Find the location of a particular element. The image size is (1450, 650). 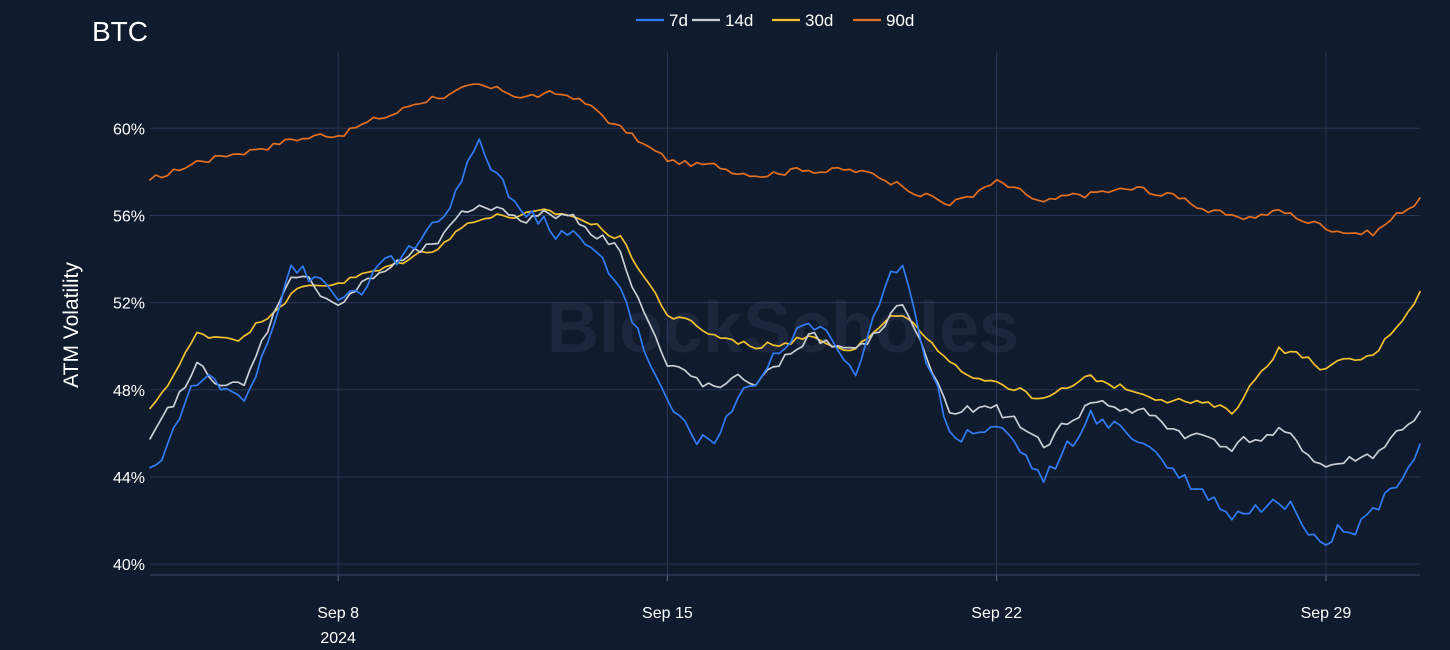

legend-item-7d: 7d is located at coordinates (662, 20).